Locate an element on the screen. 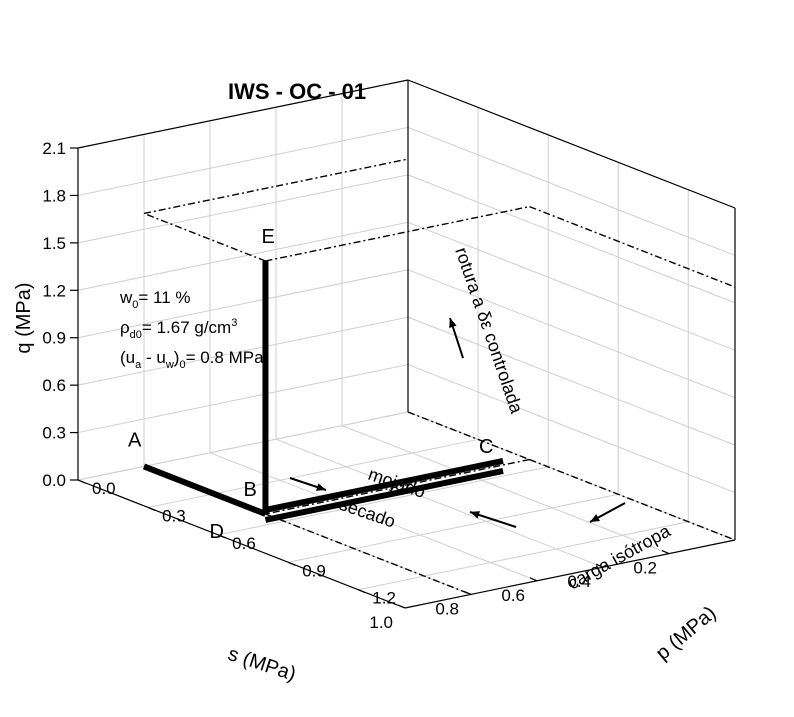 Image resolution: width=794 pixels, height=717 pixels. point-label-C: C is located at coordinates (486, 447).